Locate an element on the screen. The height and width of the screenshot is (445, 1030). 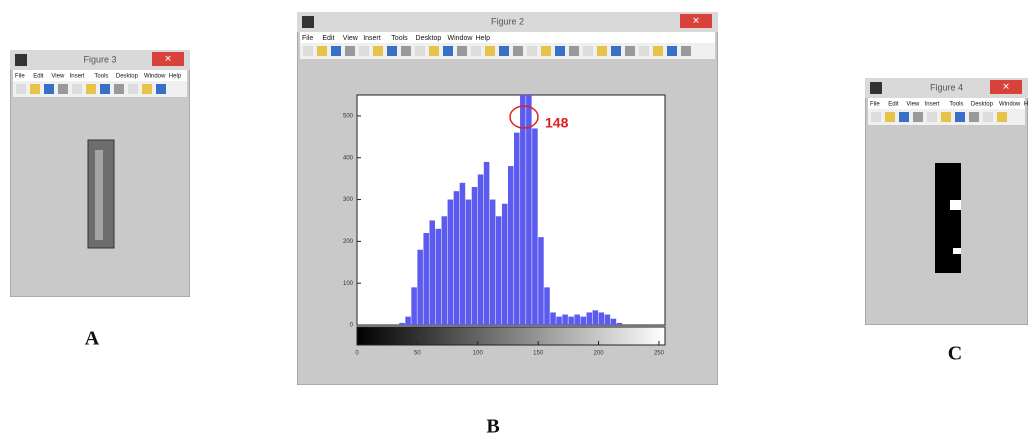
menu-bar is located at coordinates (100, 75).